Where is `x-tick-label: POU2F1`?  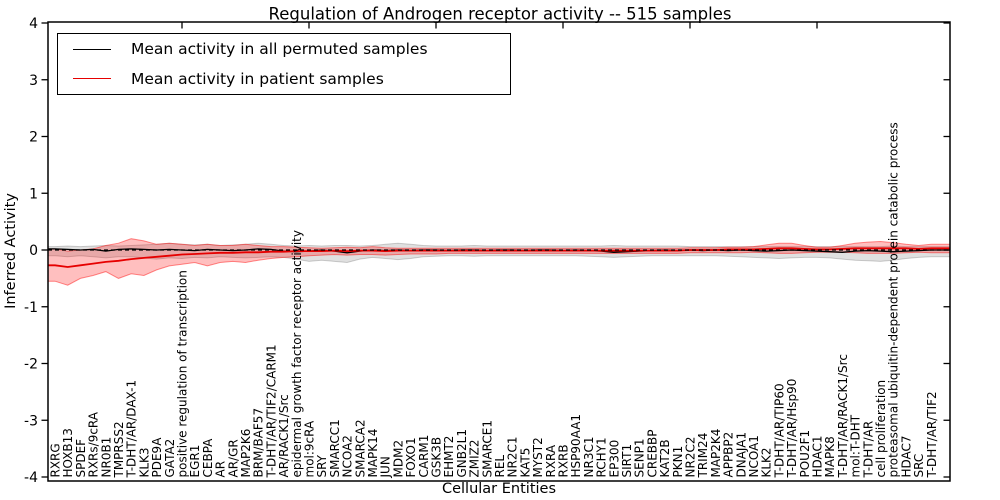 x-tick-label: POU2F1 is located at coordinates (805, 454).